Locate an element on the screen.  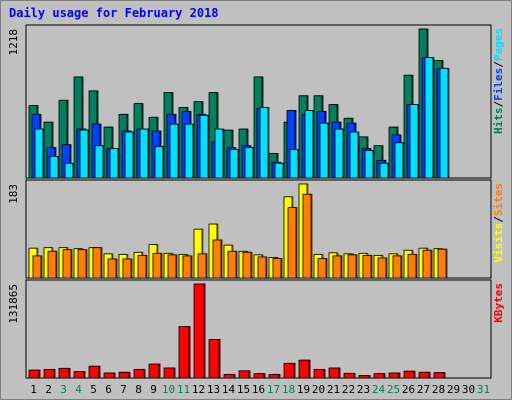
x-tick-label: 25 is located at coordinates (393, 389).